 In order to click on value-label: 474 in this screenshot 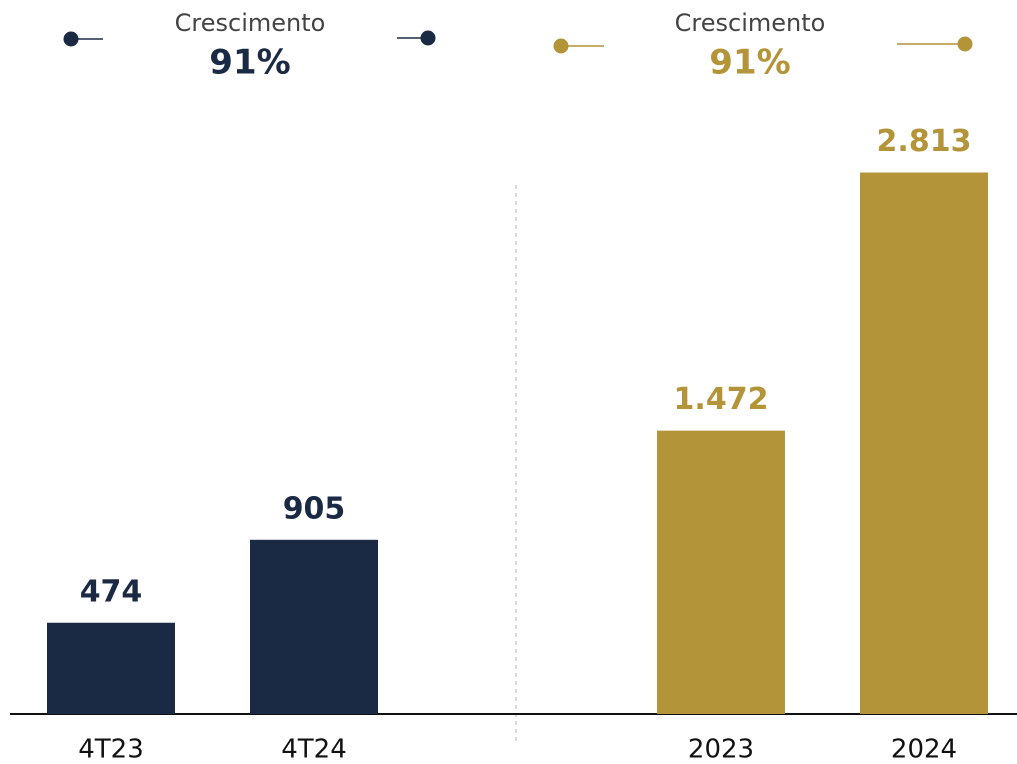, I will do `click(111, 591)`.